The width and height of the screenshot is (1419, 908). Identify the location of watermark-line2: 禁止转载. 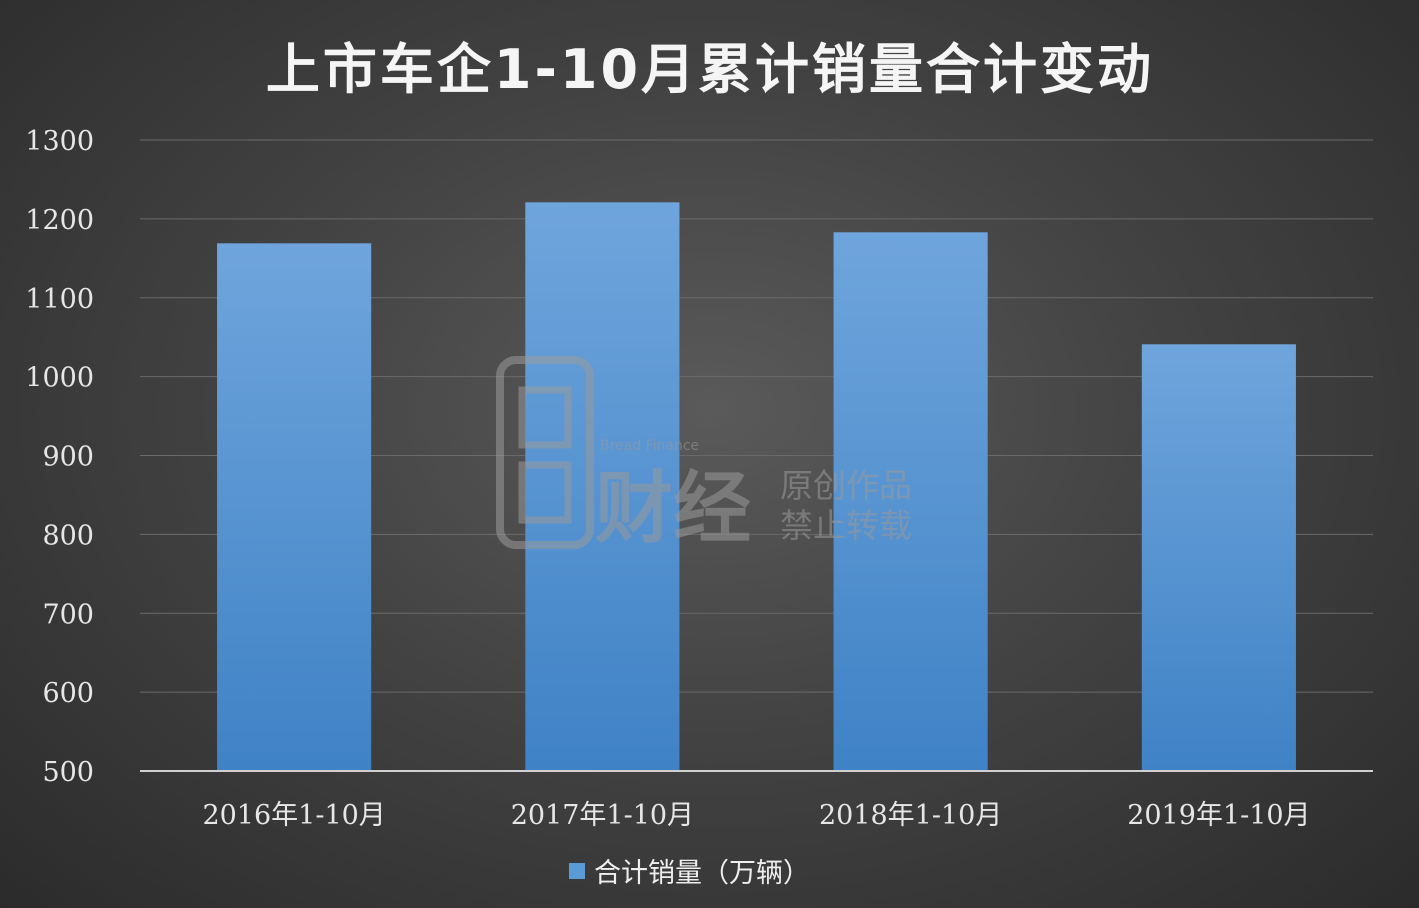
(846, 525).